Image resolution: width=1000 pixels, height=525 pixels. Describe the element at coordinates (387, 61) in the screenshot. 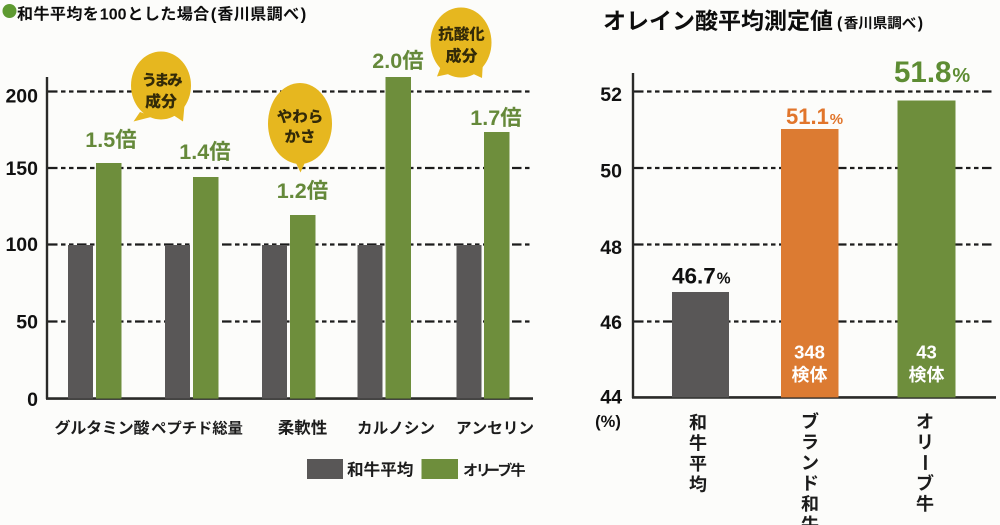

I see `svg-text: 2.0` at that location.